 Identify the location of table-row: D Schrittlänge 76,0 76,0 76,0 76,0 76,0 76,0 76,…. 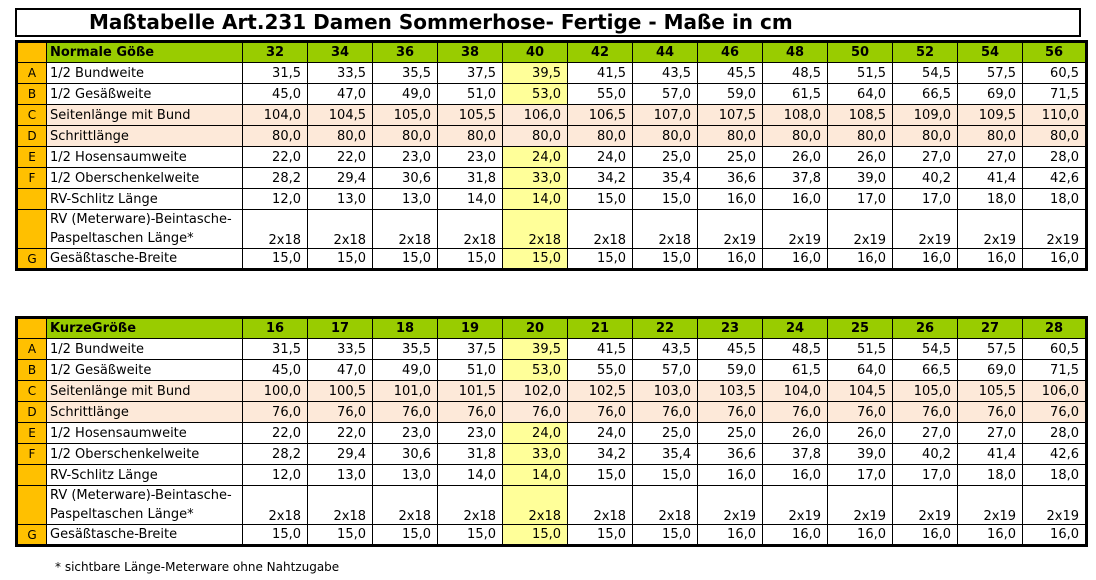
(551, 412).